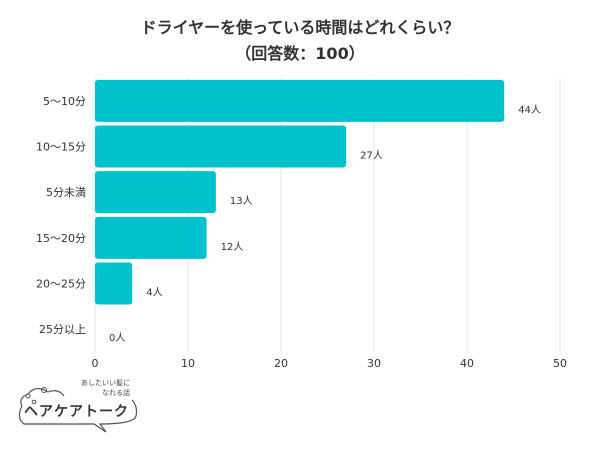 Image resolution: width=600 pixels, height=450 pixels. What do you see at coordinates (467, 363) in the screenshot?
I see `x-tick-label: 40` at bounding box center [467, 363].